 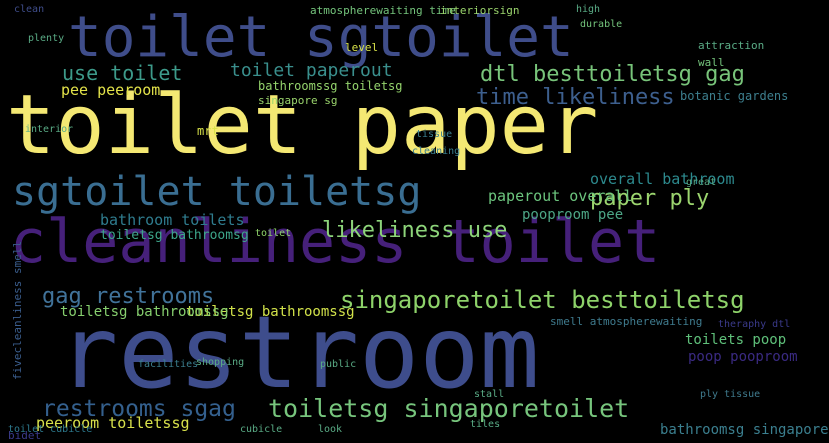 What do you see at coordinates (46, 38) in the screenshot?
I see `word-plenty: plenty` at bounding box center [46, 38].